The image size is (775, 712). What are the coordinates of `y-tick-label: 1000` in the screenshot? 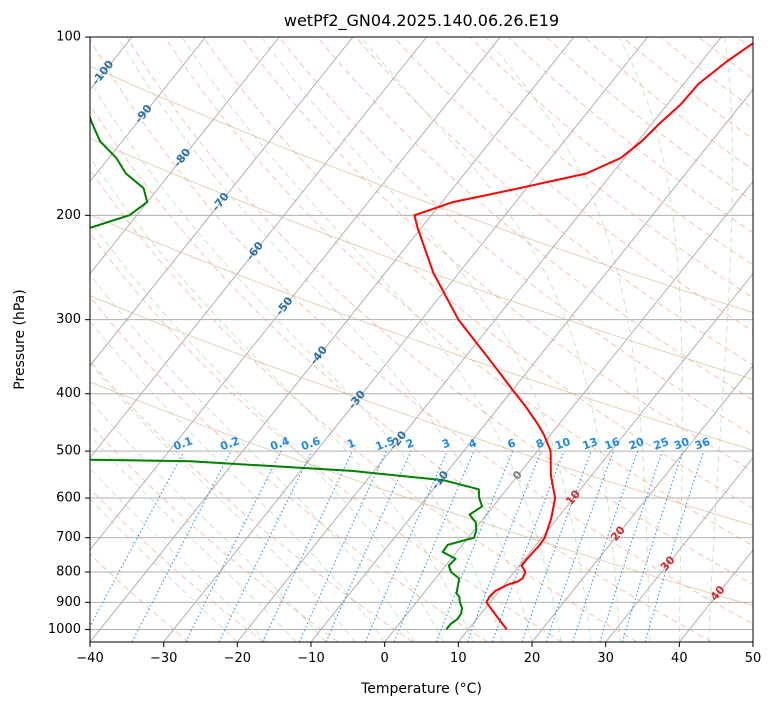 It's located at (64, 629).